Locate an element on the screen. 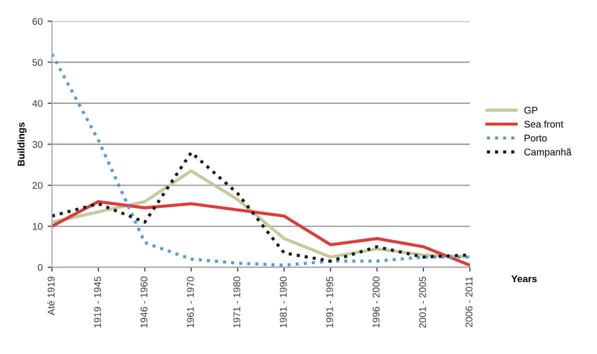  legend-label: GP is located at coordinates (531, 110).